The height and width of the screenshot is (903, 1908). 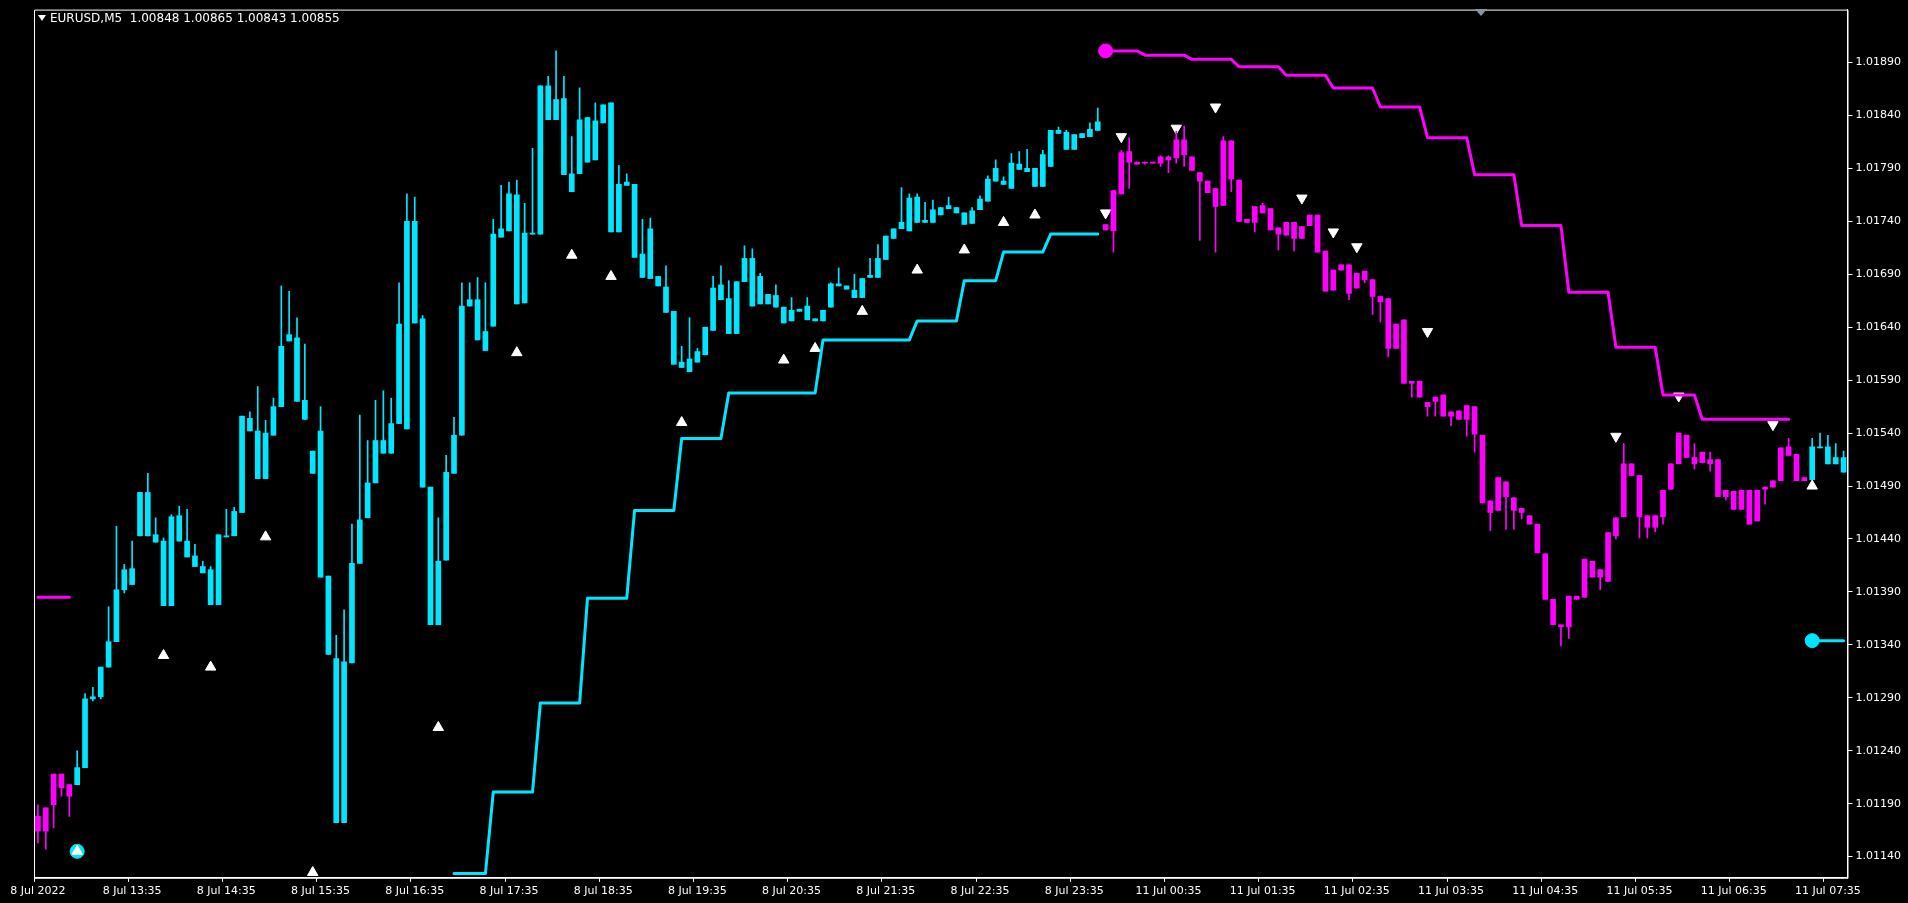 What do you see at coordinates (1878, 750) in the screenshot?
I see `y-tick-label: 1.01240` at bounding box center [1878, 750].